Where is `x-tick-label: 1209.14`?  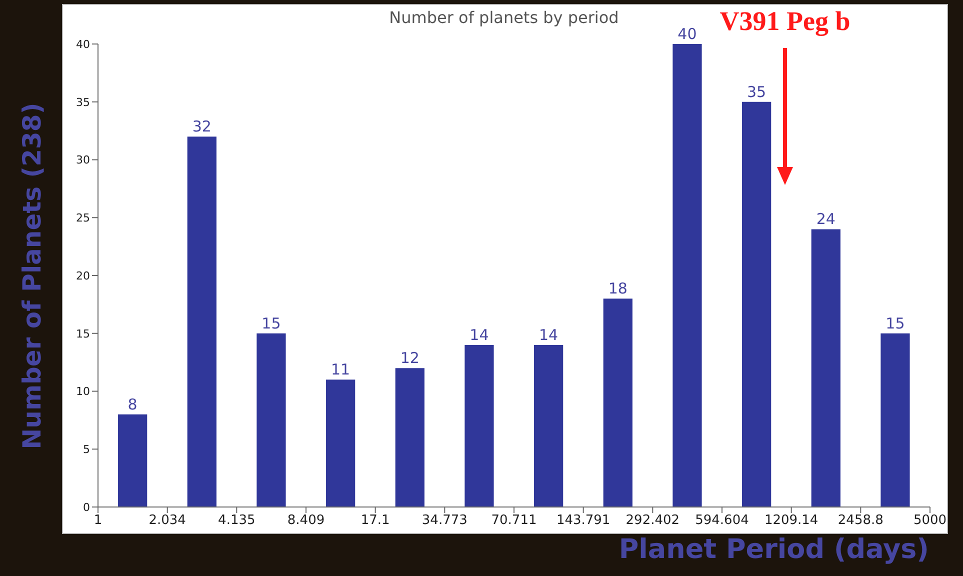 x-tick-label: 1209.14 is located at coordinates (791, 520).